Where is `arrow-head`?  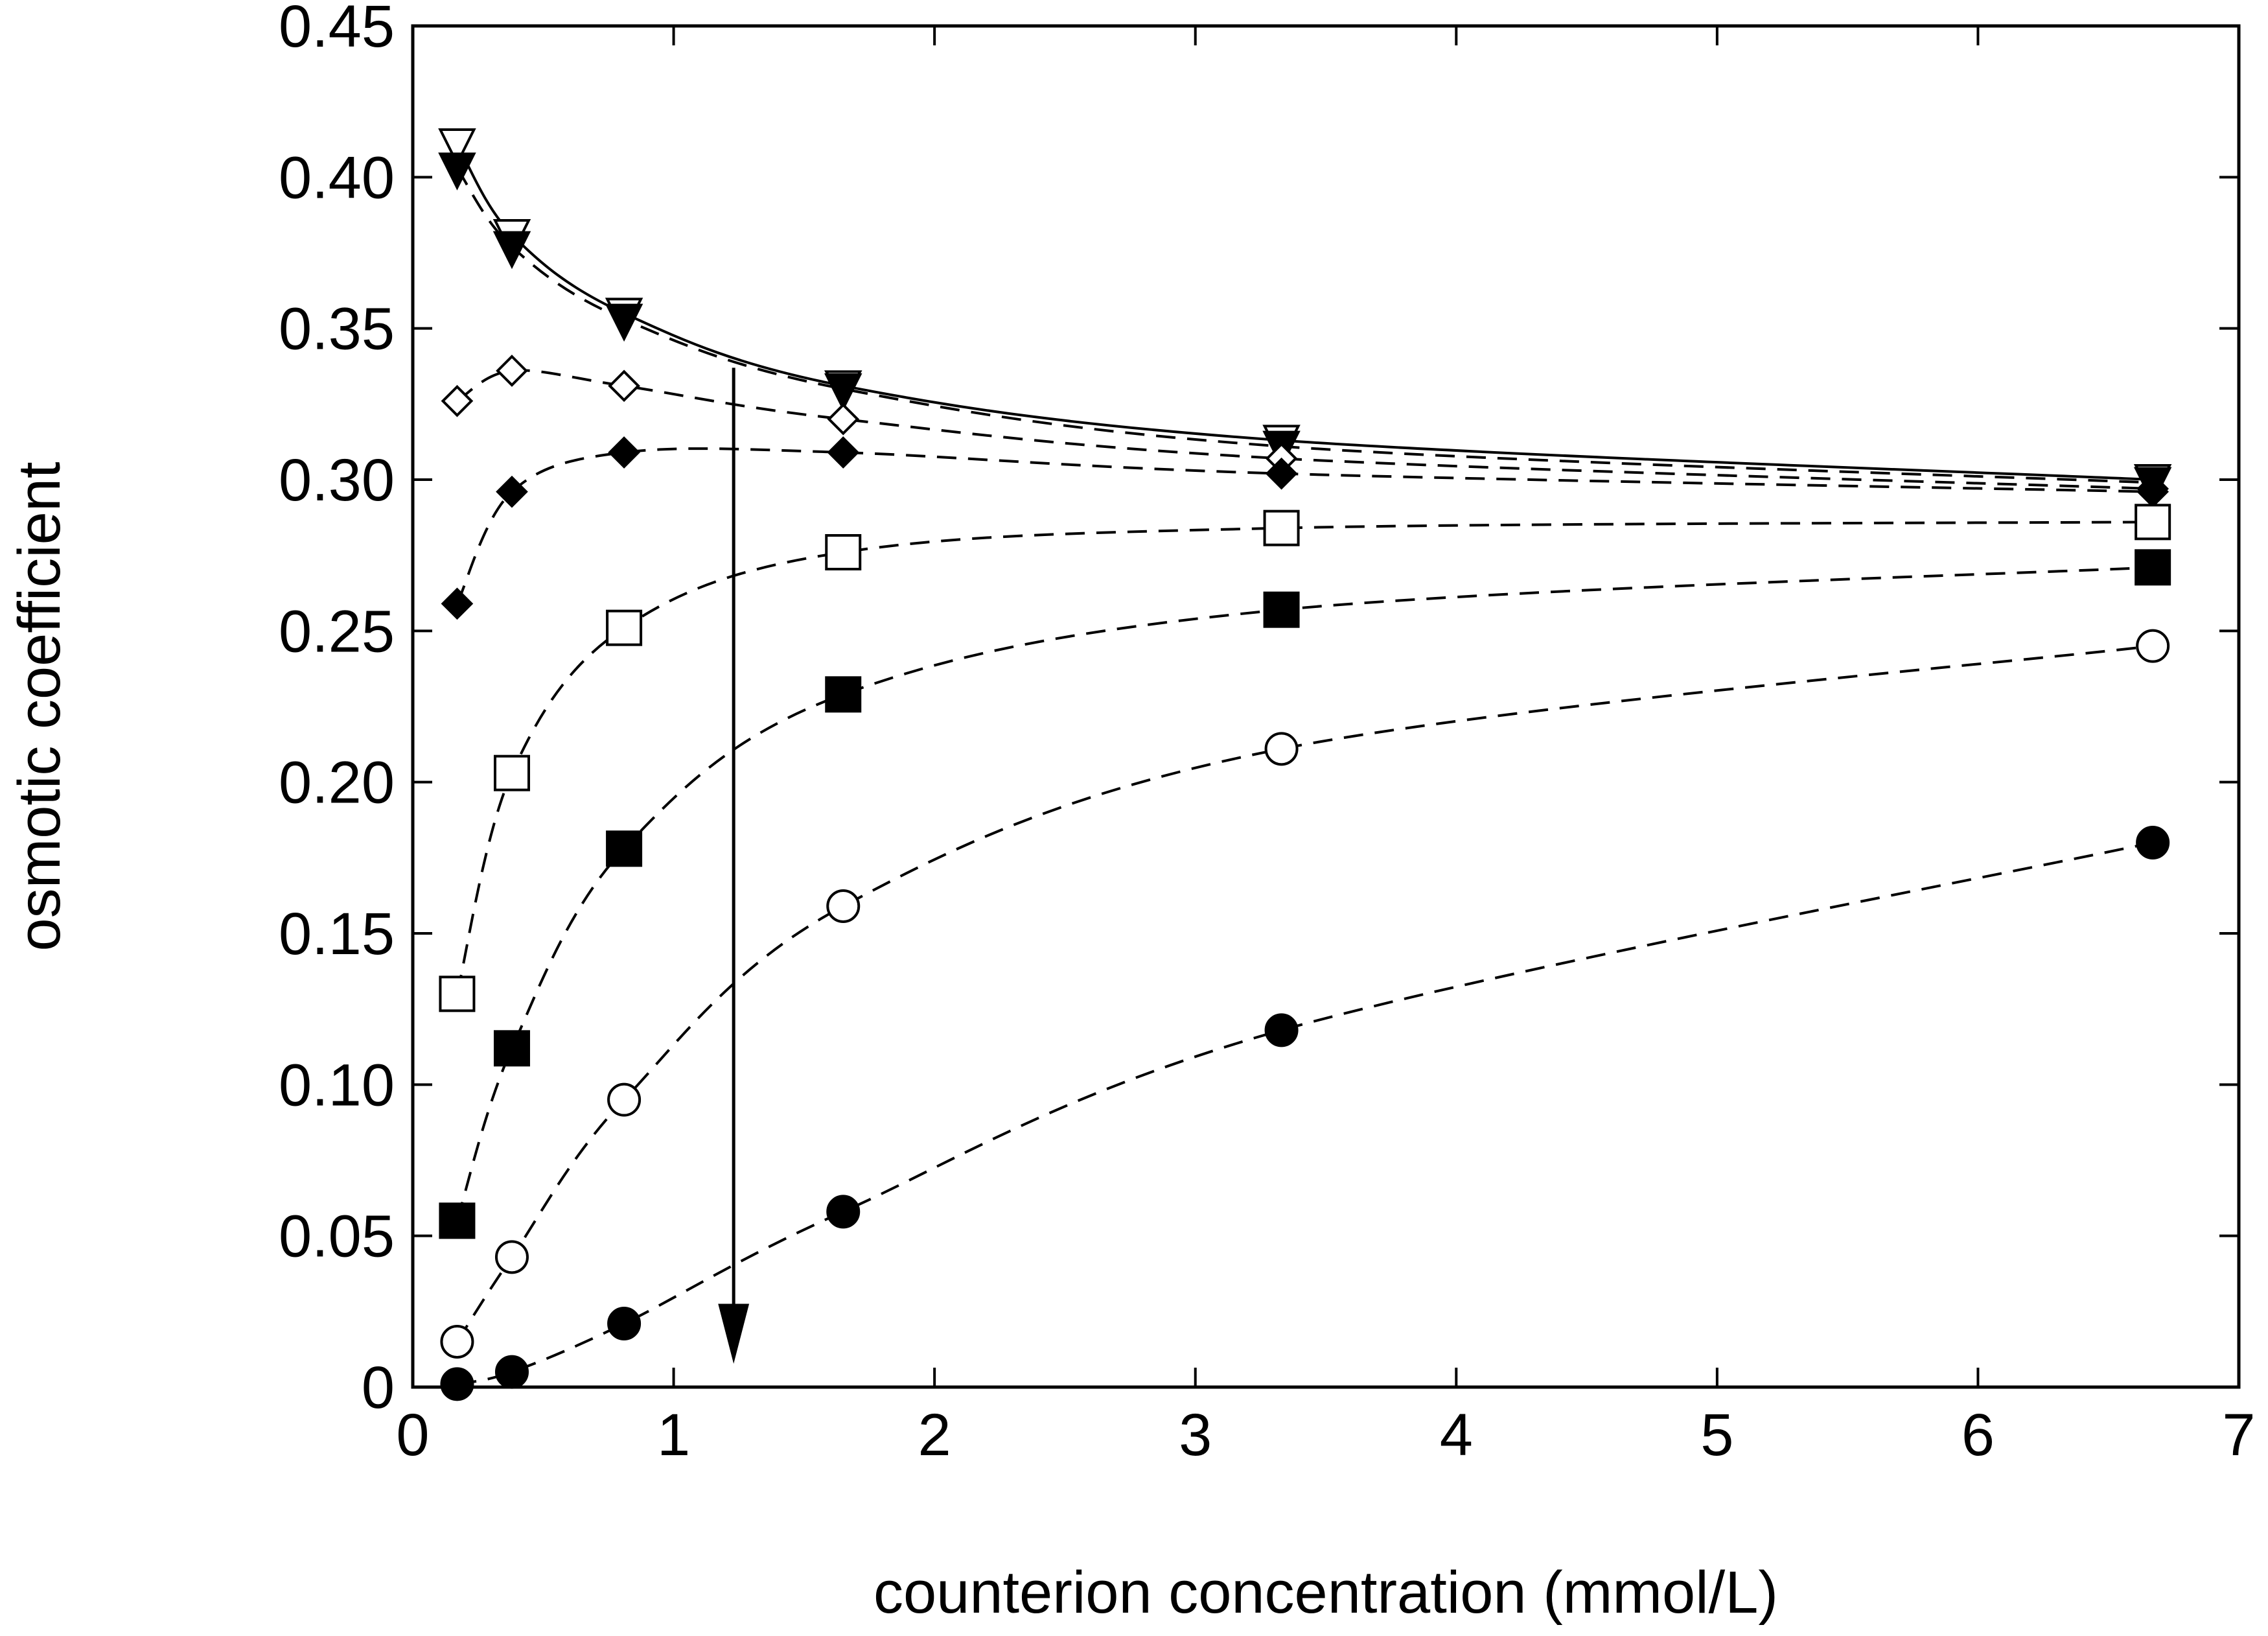 arrow-head is located at coordinates (734, 1333).